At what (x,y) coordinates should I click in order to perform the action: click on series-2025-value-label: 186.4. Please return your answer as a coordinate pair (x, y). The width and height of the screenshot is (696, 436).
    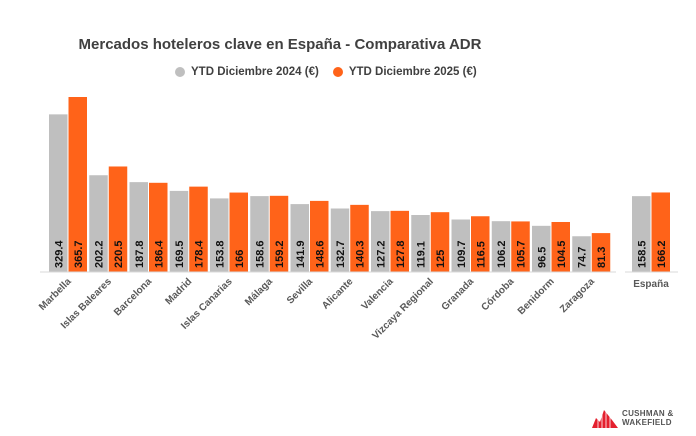
    Looking at the image, I should click on (159, 254).